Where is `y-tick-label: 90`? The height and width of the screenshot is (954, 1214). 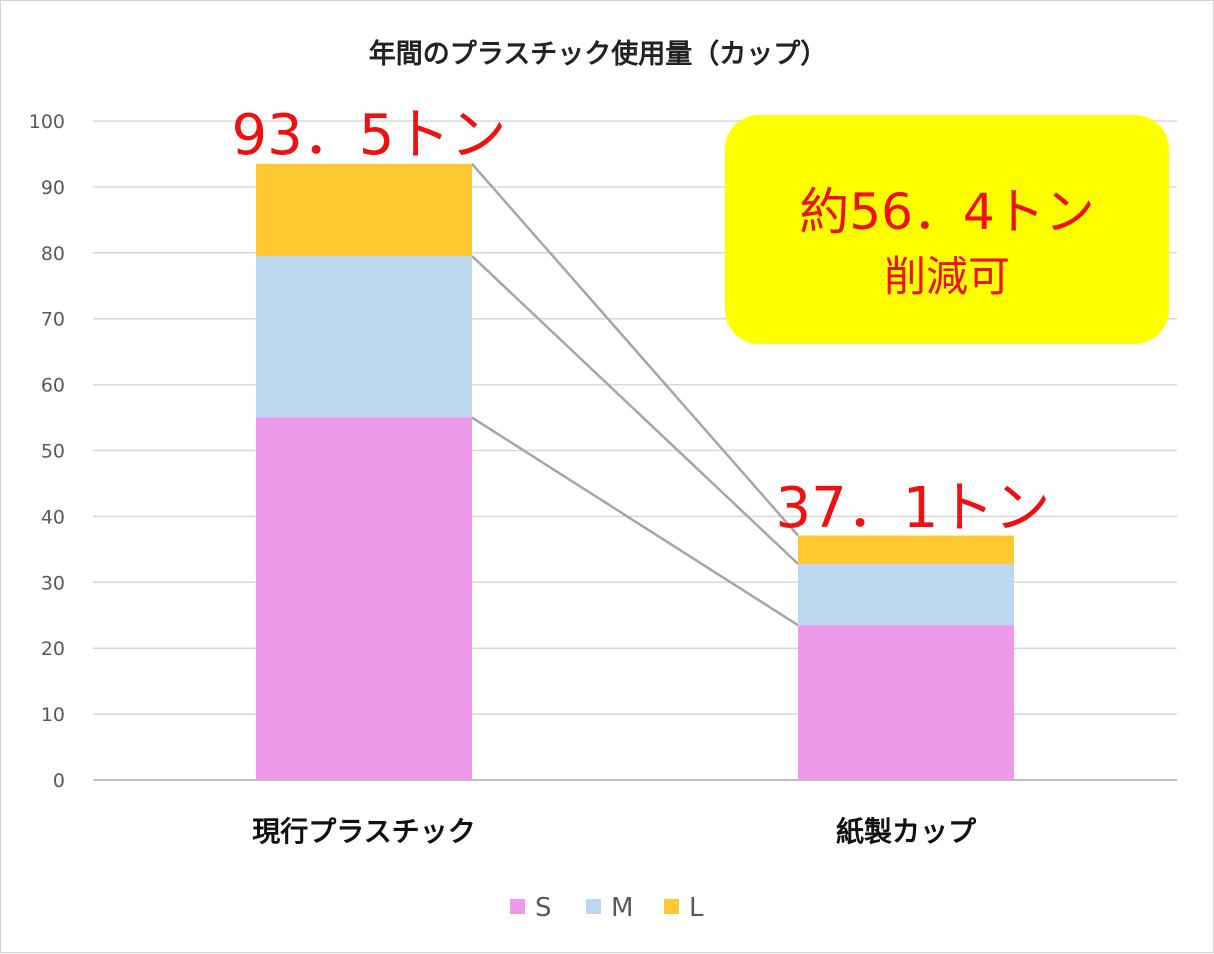 y-tick-label: 90 is located at coordinates (53, 188).